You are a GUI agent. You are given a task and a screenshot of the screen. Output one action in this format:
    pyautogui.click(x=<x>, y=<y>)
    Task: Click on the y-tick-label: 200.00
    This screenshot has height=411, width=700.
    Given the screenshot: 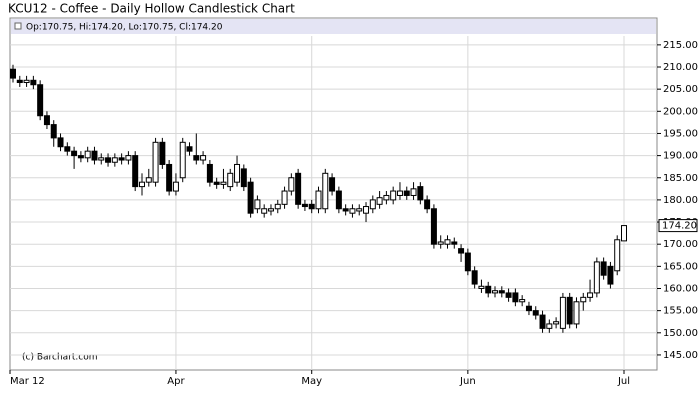 What is the action you would take?
    pyautogui.click(x=680, y=111)
    